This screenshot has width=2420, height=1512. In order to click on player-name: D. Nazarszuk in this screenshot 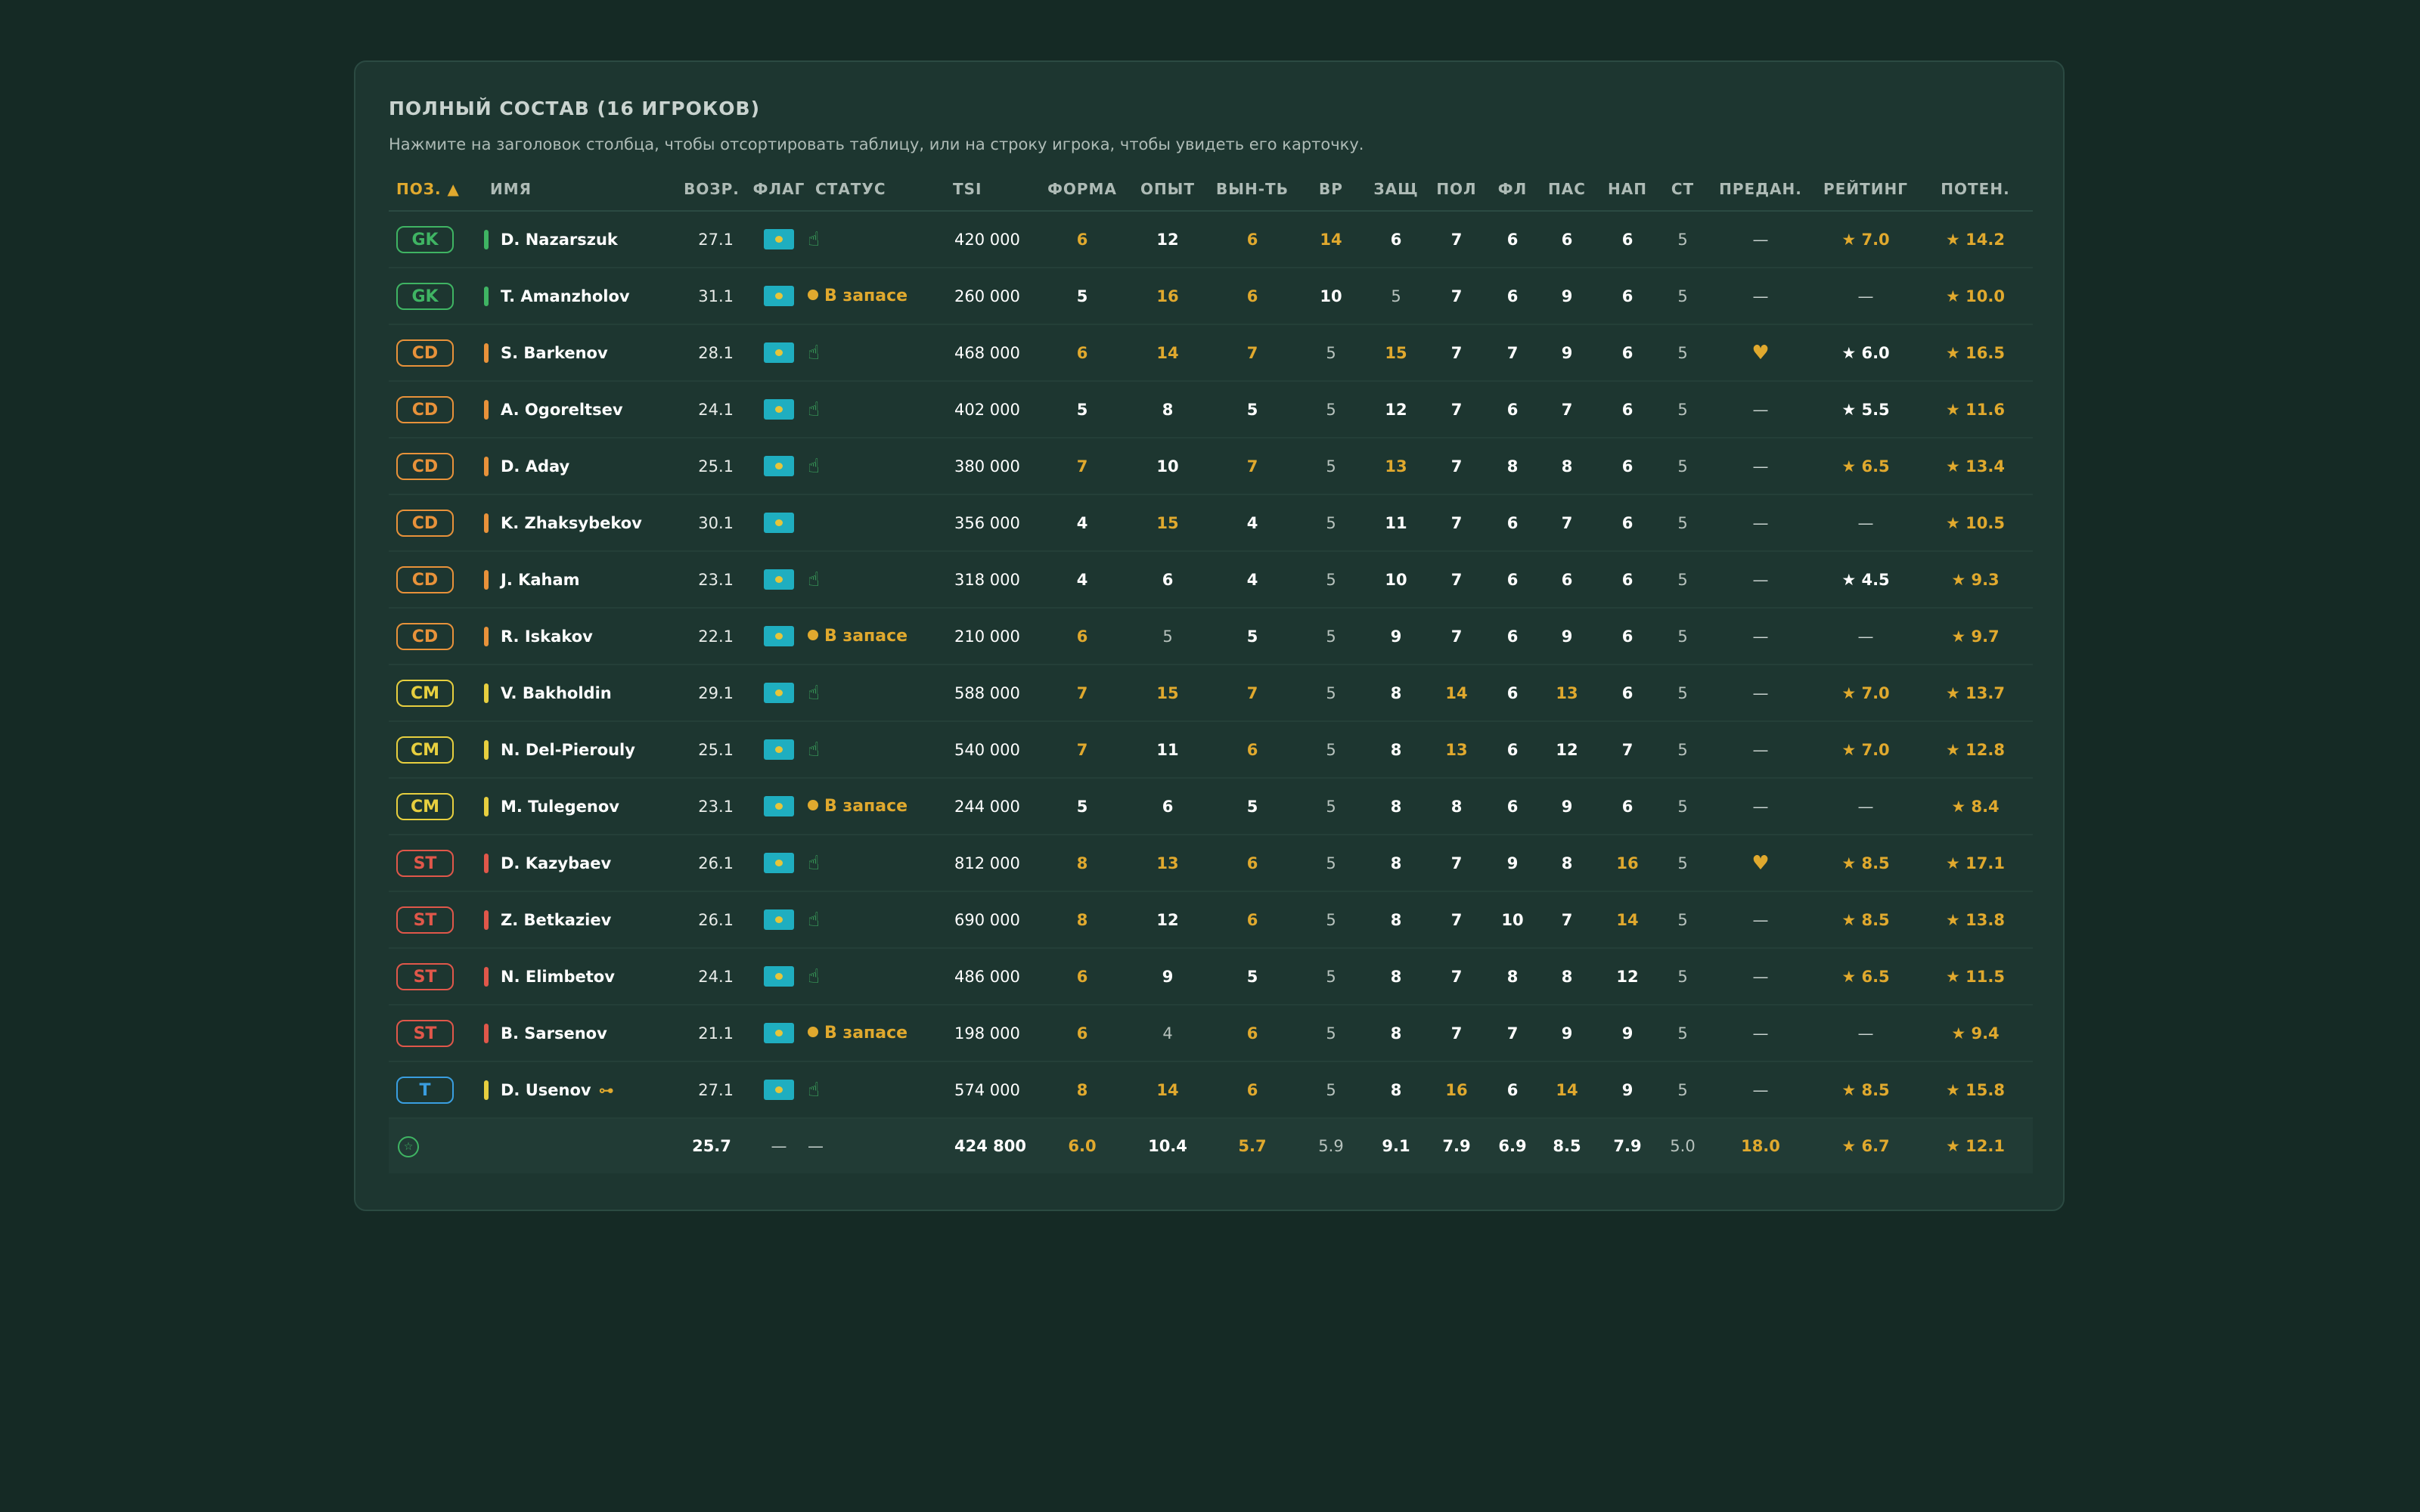, I will do `click(559, 240)`.